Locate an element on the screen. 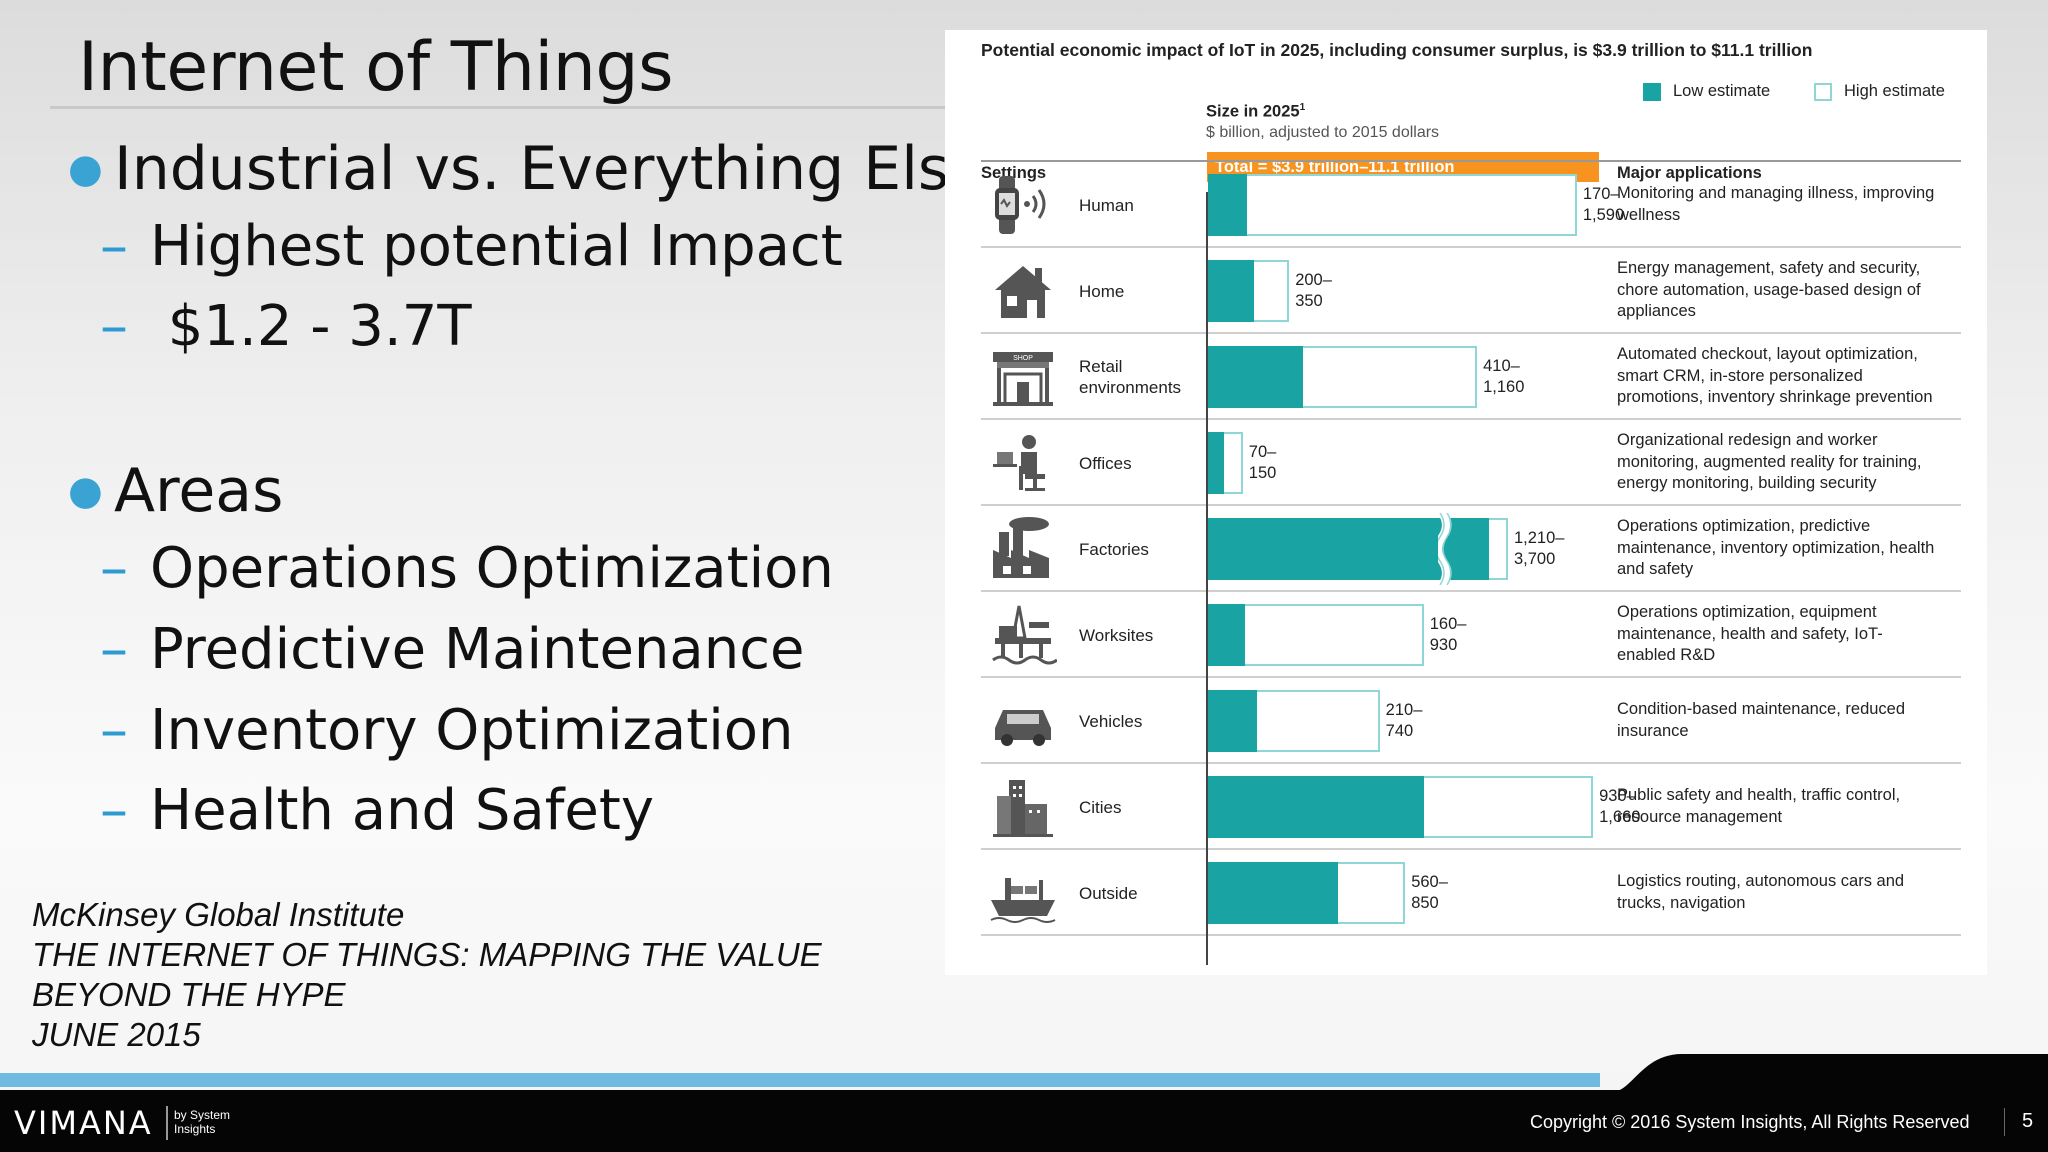 This screenshot has width=2048, height=1152. sub-bullet-item: – $1.2 - 3.7T is located at coordinates (286, 326).